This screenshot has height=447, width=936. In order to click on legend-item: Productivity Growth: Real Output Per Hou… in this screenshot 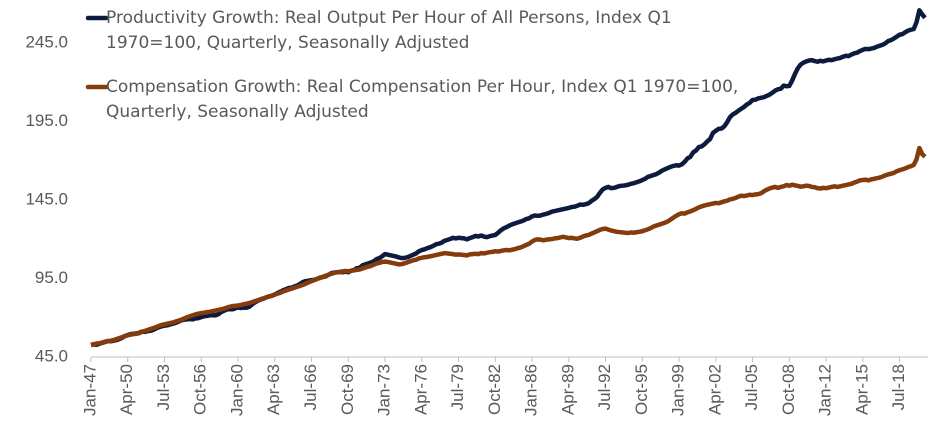, I will do `click(389, 30)`.